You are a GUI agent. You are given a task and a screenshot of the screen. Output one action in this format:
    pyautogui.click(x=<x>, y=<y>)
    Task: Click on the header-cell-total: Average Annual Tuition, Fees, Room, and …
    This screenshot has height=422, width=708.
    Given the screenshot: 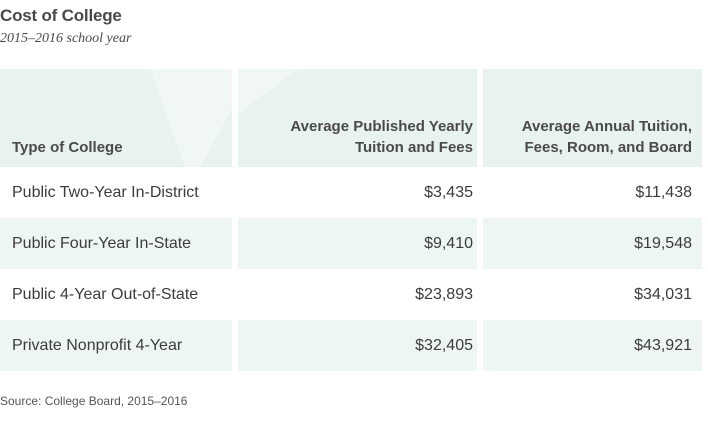 What is the action you would take?
    pyautogui.click(x=592, y=118)
    